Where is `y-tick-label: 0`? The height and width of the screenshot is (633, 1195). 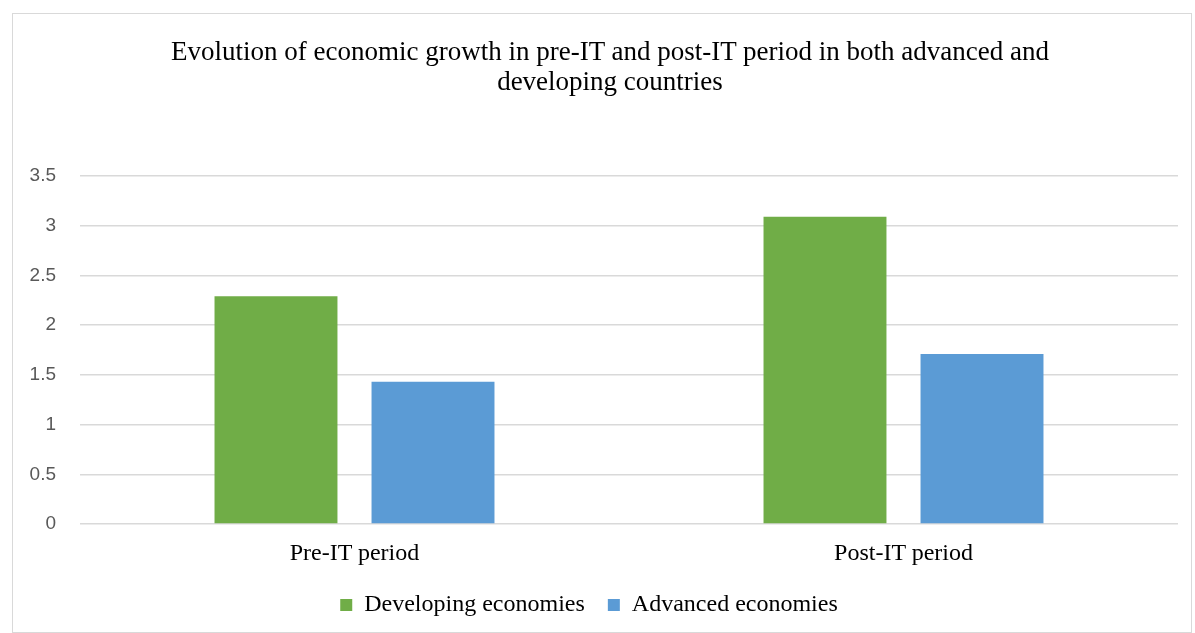
y-tick-label: 0 is located at coordinates (50, 523).